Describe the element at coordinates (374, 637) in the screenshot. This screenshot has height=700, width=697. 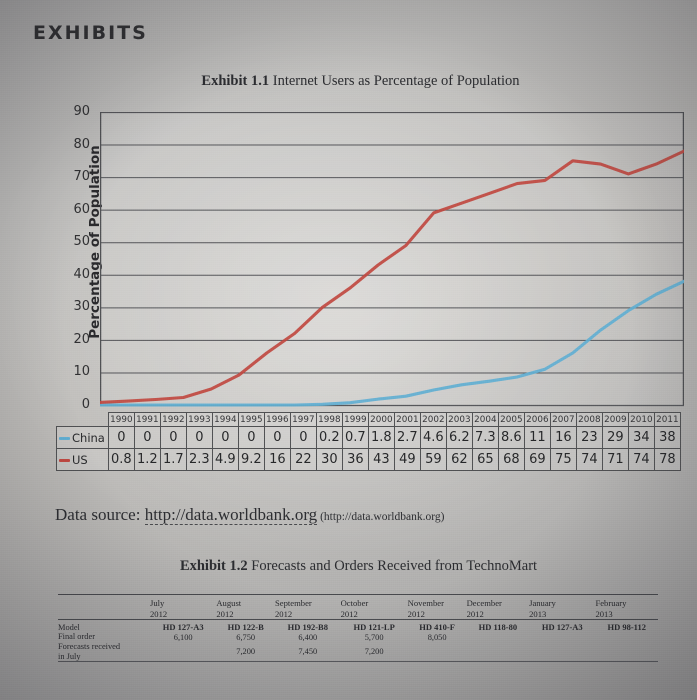
I see `data-cell: 5,700` at that location.